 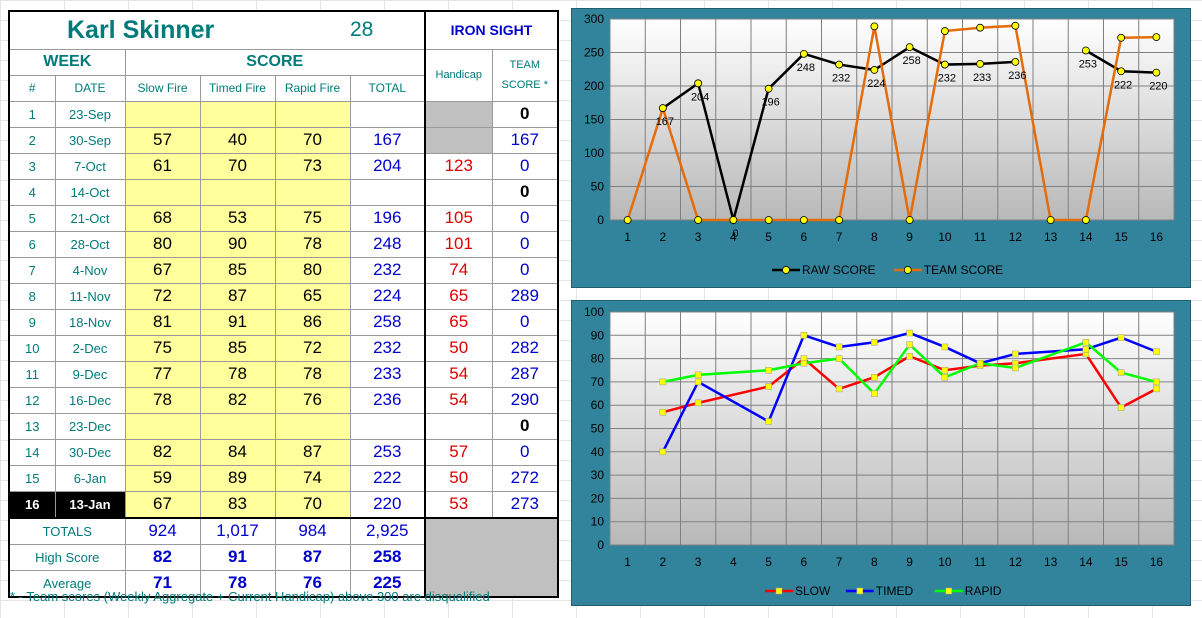 What do you see at coordinates (663, 562) in the screenshot?
I see `x-tick-label: 2` at bounding box center [663, 562].